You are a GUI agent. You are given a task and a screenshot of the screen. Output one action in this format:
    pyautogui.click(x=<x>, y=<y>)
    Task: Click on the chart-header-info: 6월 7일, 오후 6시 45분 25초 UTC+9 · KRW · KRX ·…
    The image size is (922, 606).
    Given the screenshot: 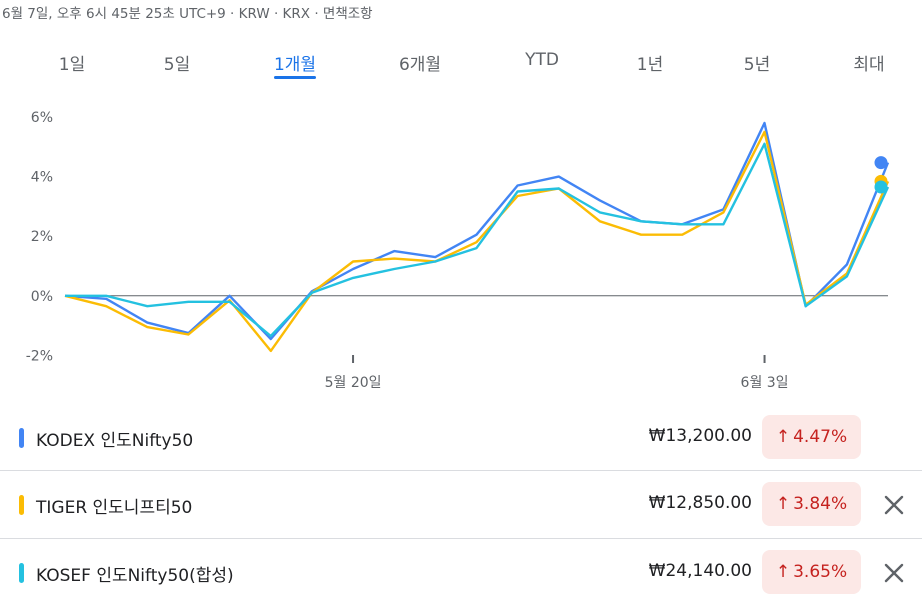 What is the action you would take?
    pyautogui.click(x=187, y=14)
    